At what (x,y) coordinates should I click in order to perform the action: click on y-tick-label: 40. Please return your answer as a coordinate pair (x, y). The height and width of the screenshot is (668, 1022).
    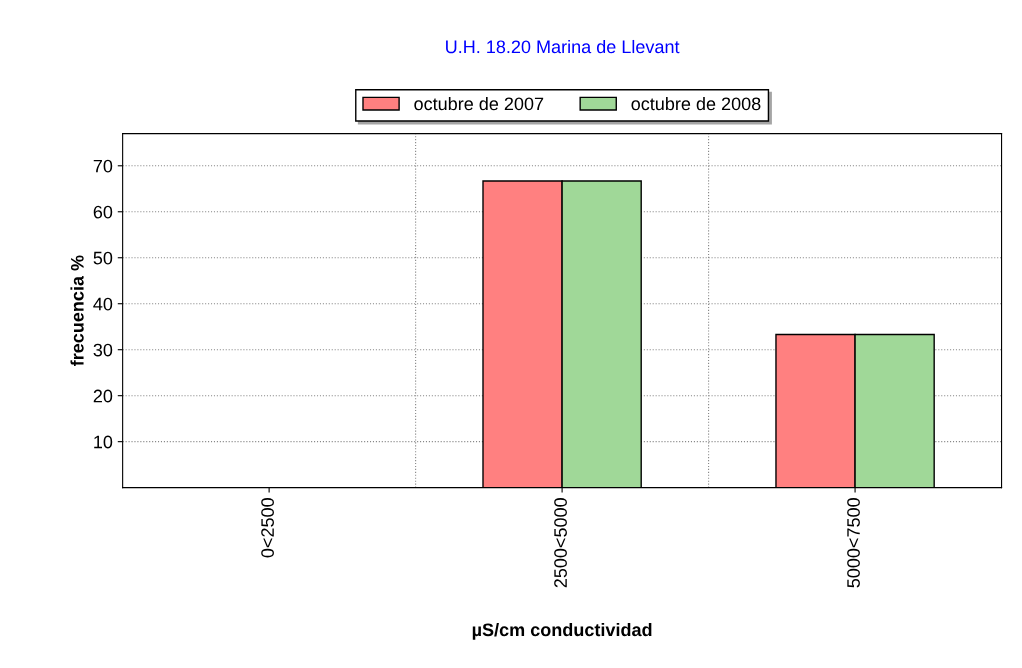
    Looking at the image, I should click on (103, 304).